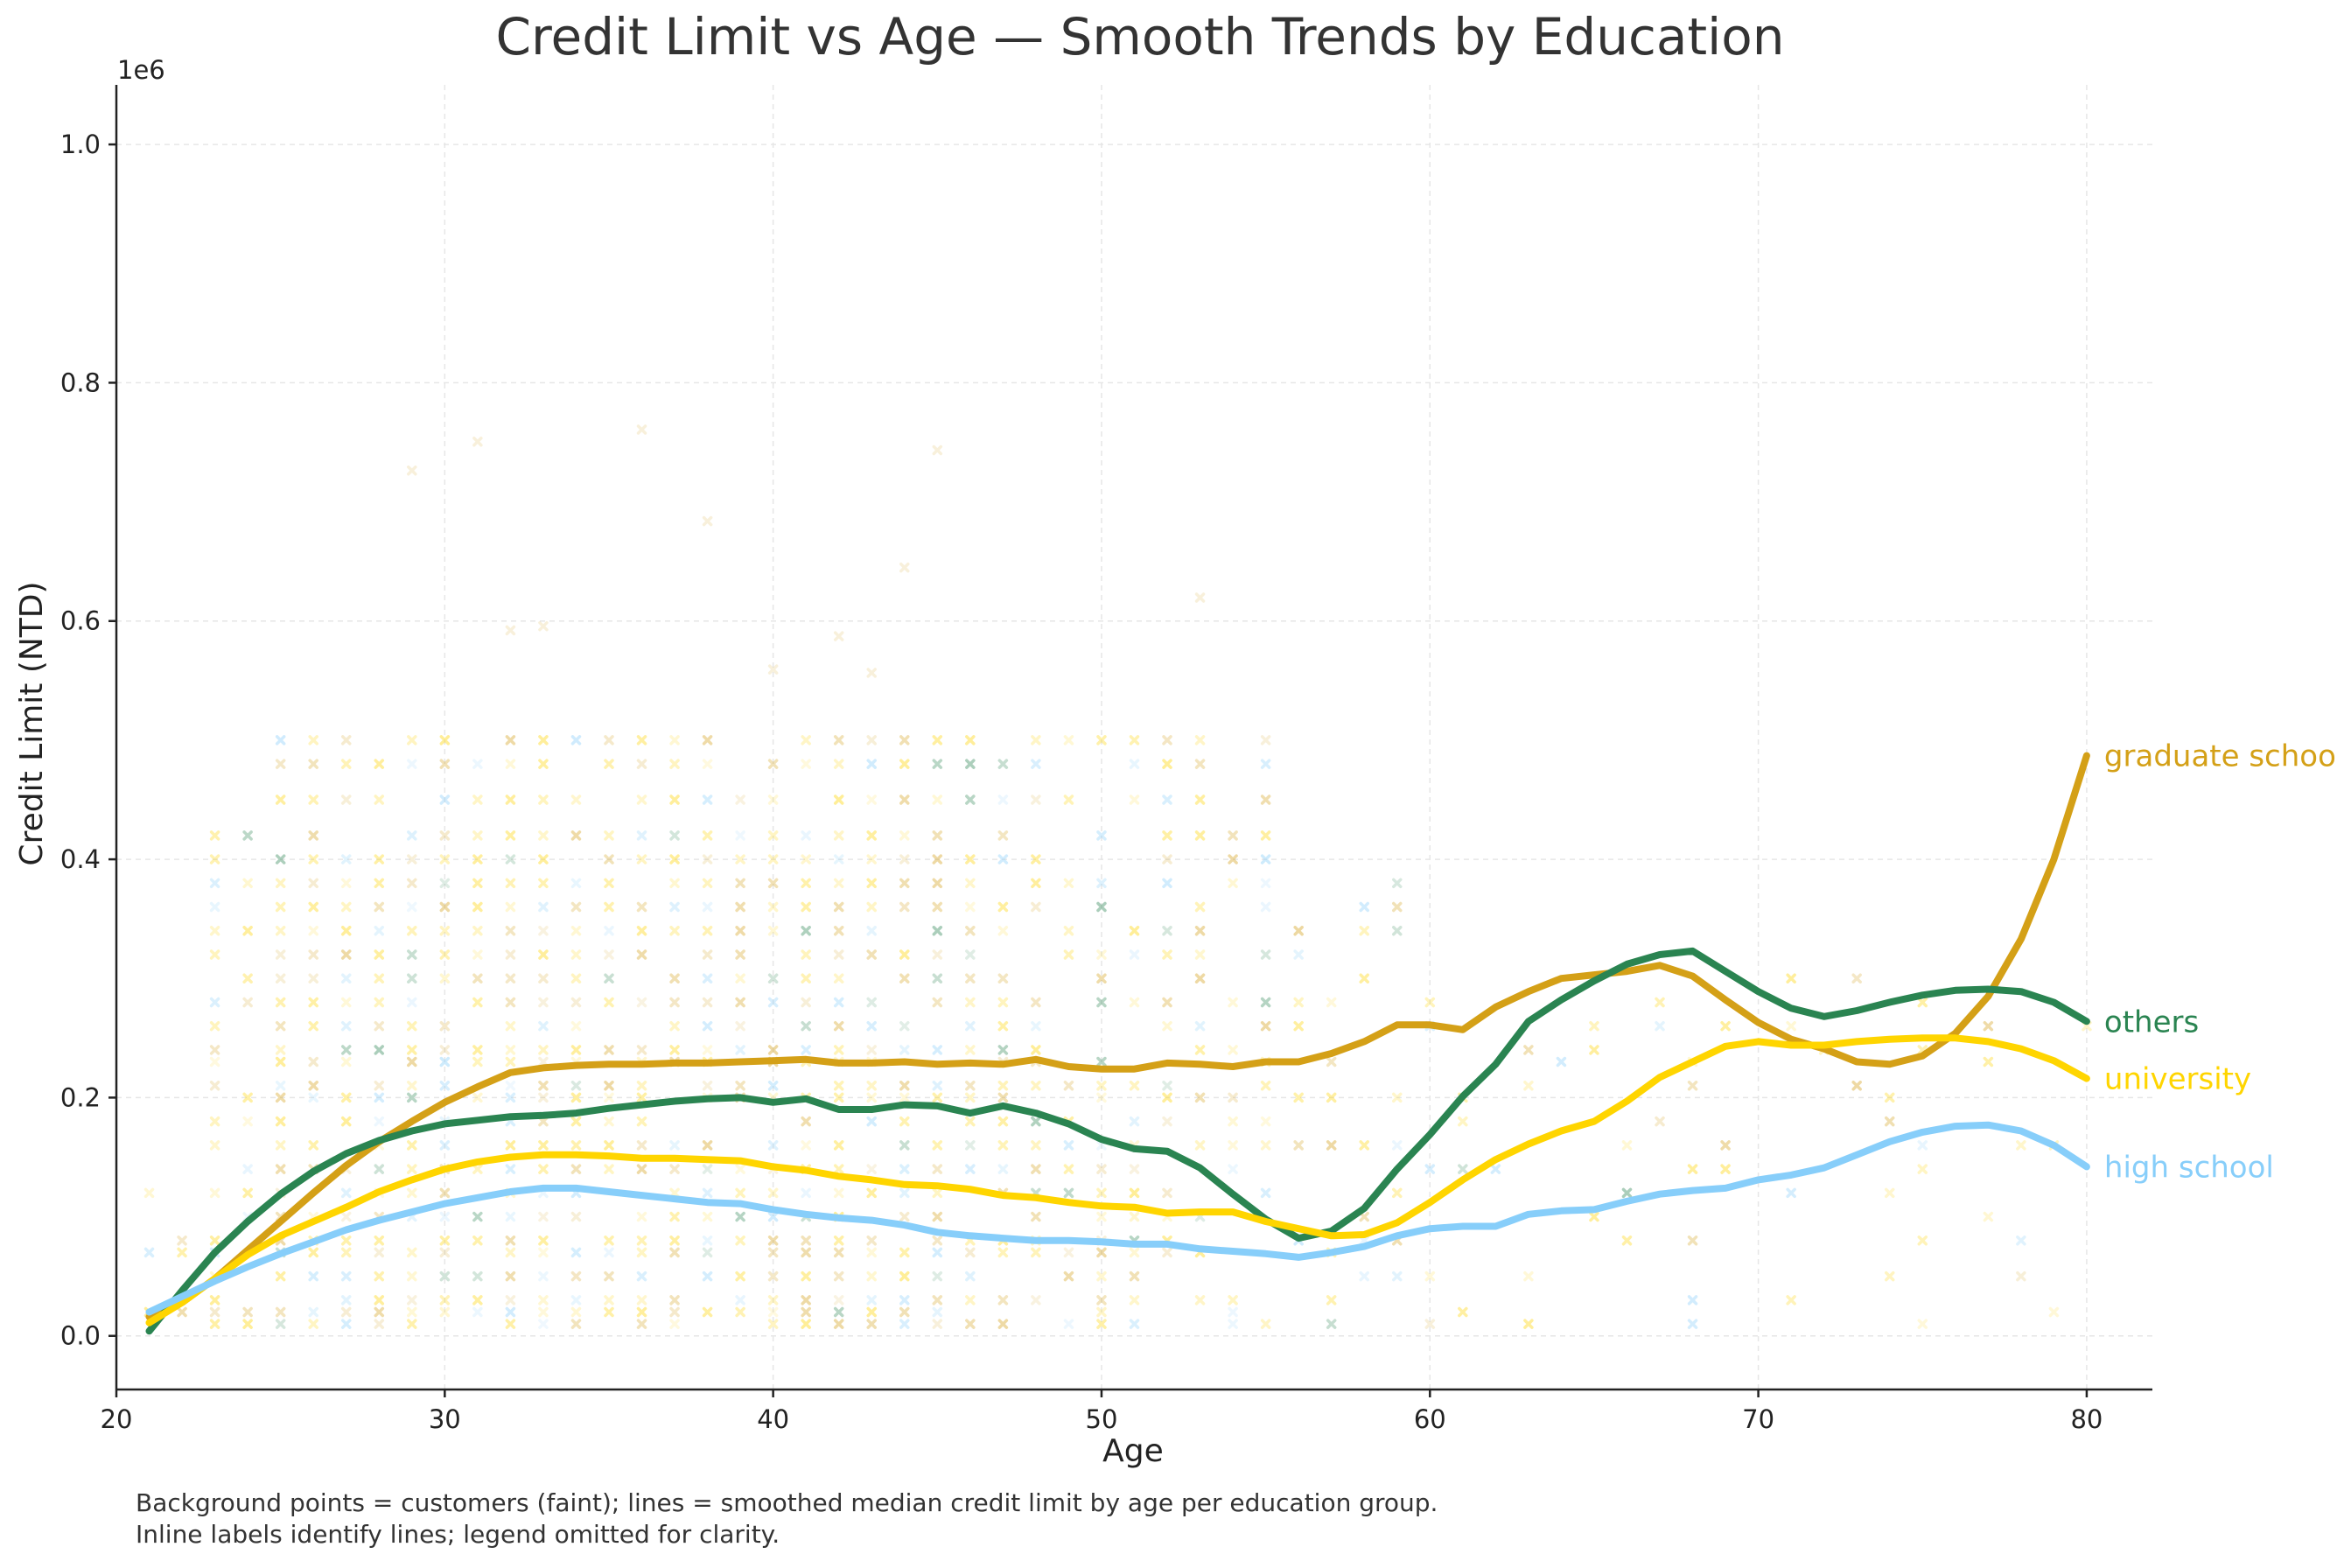 Image resolution: width=2337 pixels, height=1568 pixels. Describe the element at coordinates (2086, 1419) in the screenshot. I see `x-tick-label: 80` at that location.